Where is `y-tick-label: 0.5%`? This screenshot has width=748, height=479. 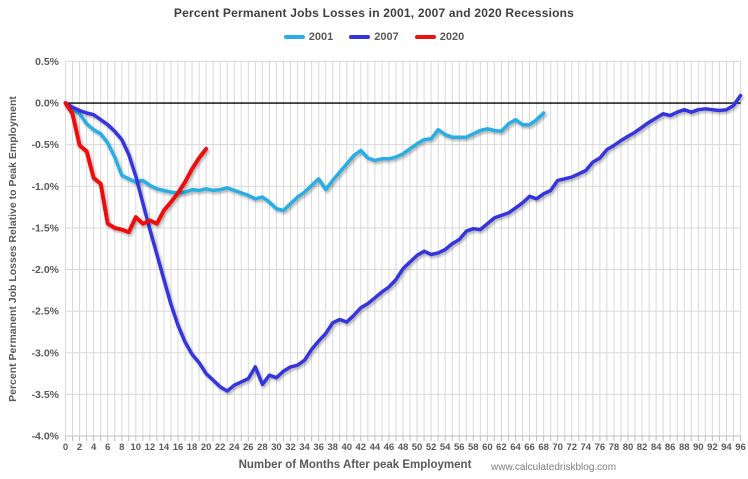
y-tick-label: 0.5% is located at coordinates (47, 62).